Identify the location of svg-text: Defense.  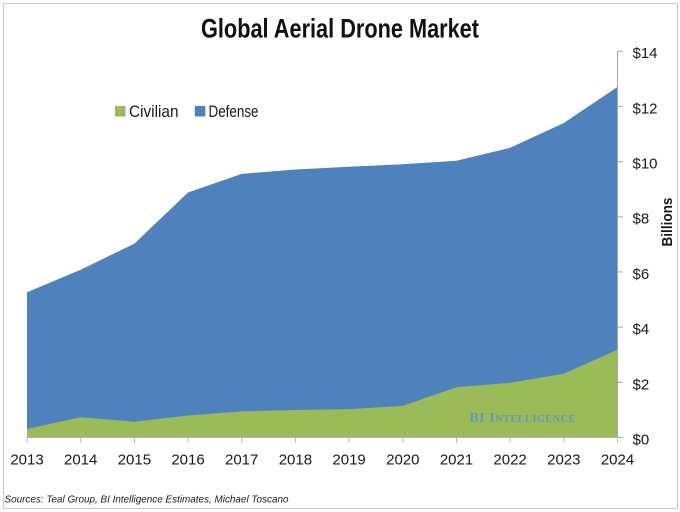
(234, 111).